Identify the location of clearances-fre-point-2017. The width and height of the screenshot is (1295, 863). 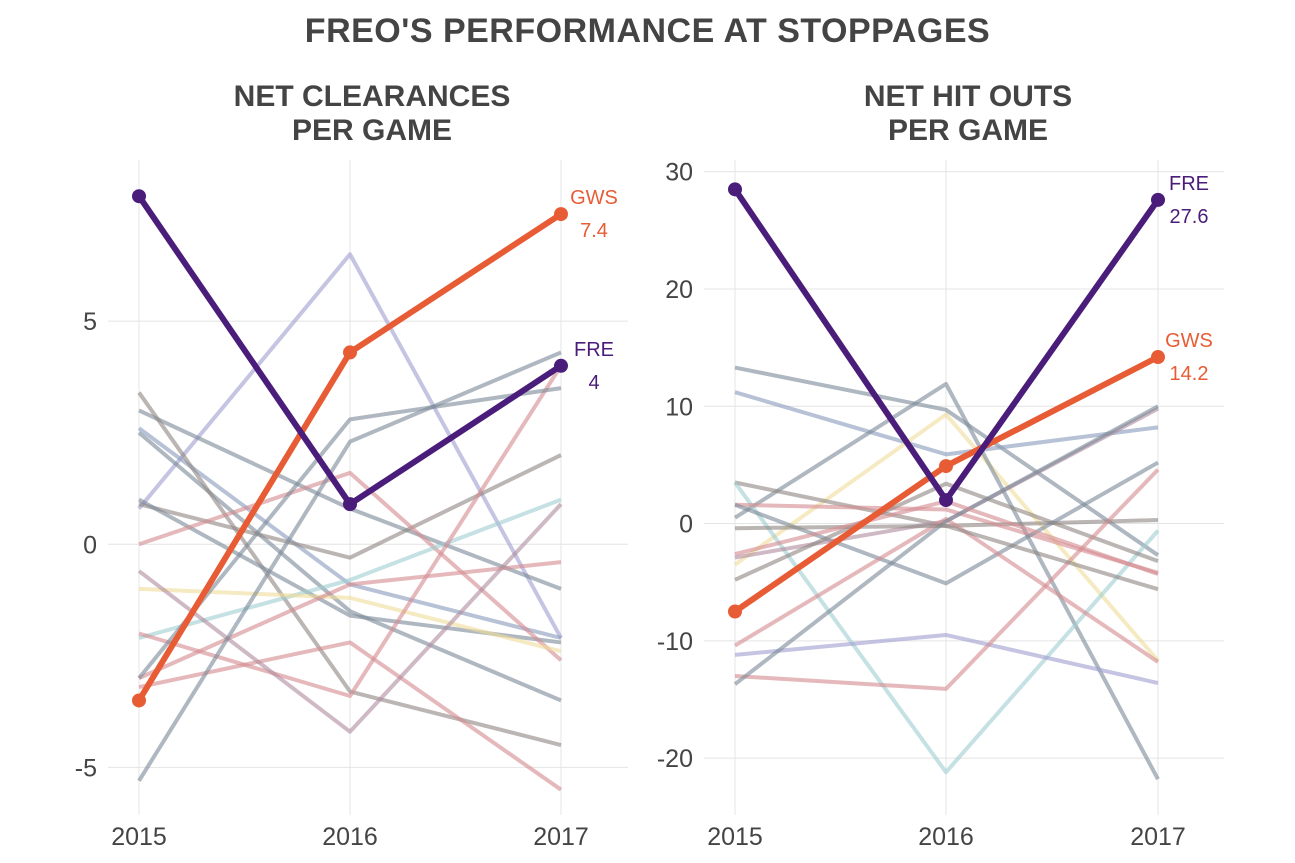
(561, 365).